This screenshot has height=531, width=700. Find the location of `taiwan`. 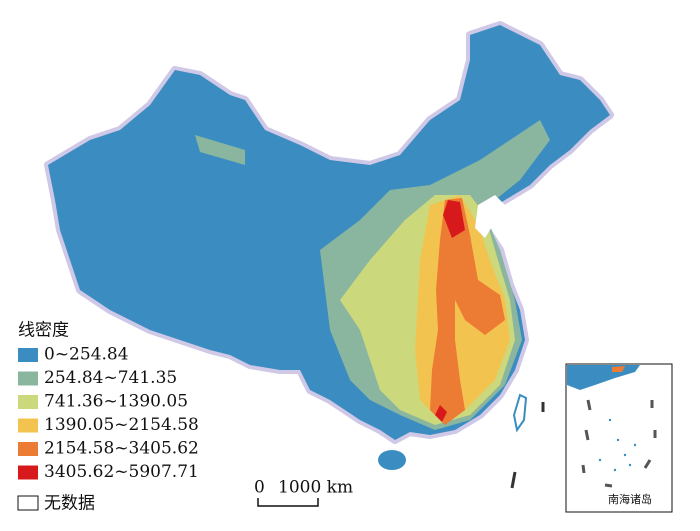

taiwan is located at coordinates (520, 413).